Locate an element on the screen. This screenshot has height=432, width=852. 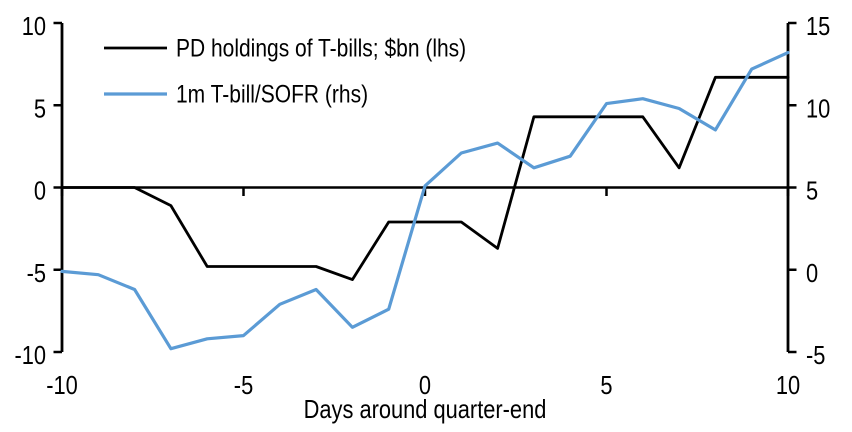
legend-item-label: 1m T-bill/SOFR (rhs) is located at coordinates (272, 94).